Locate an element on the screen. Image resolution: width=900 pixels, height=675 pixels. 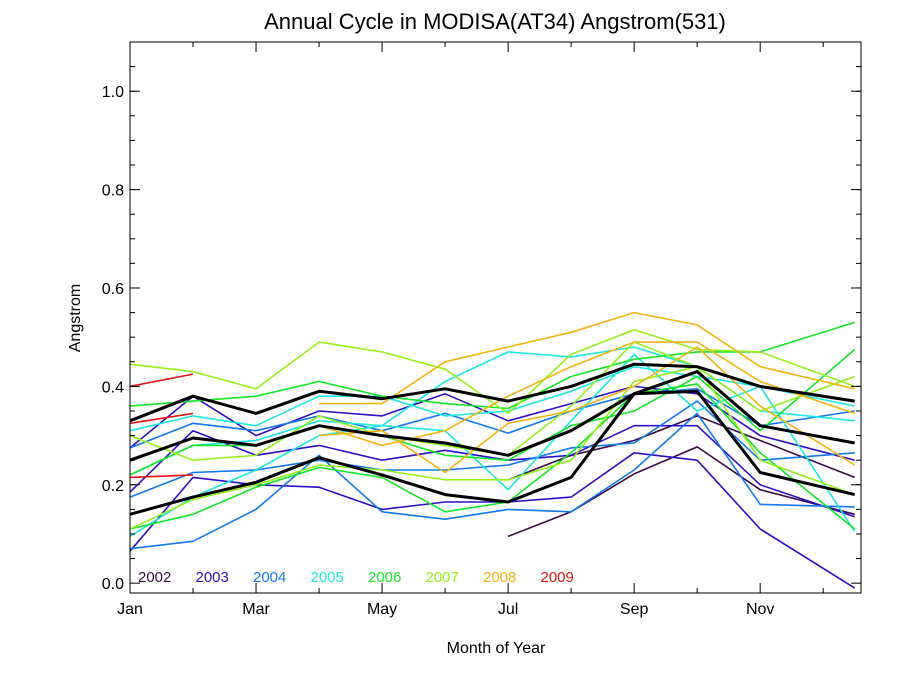
x-tick-label: Jan is located at coordinates (130, 609).